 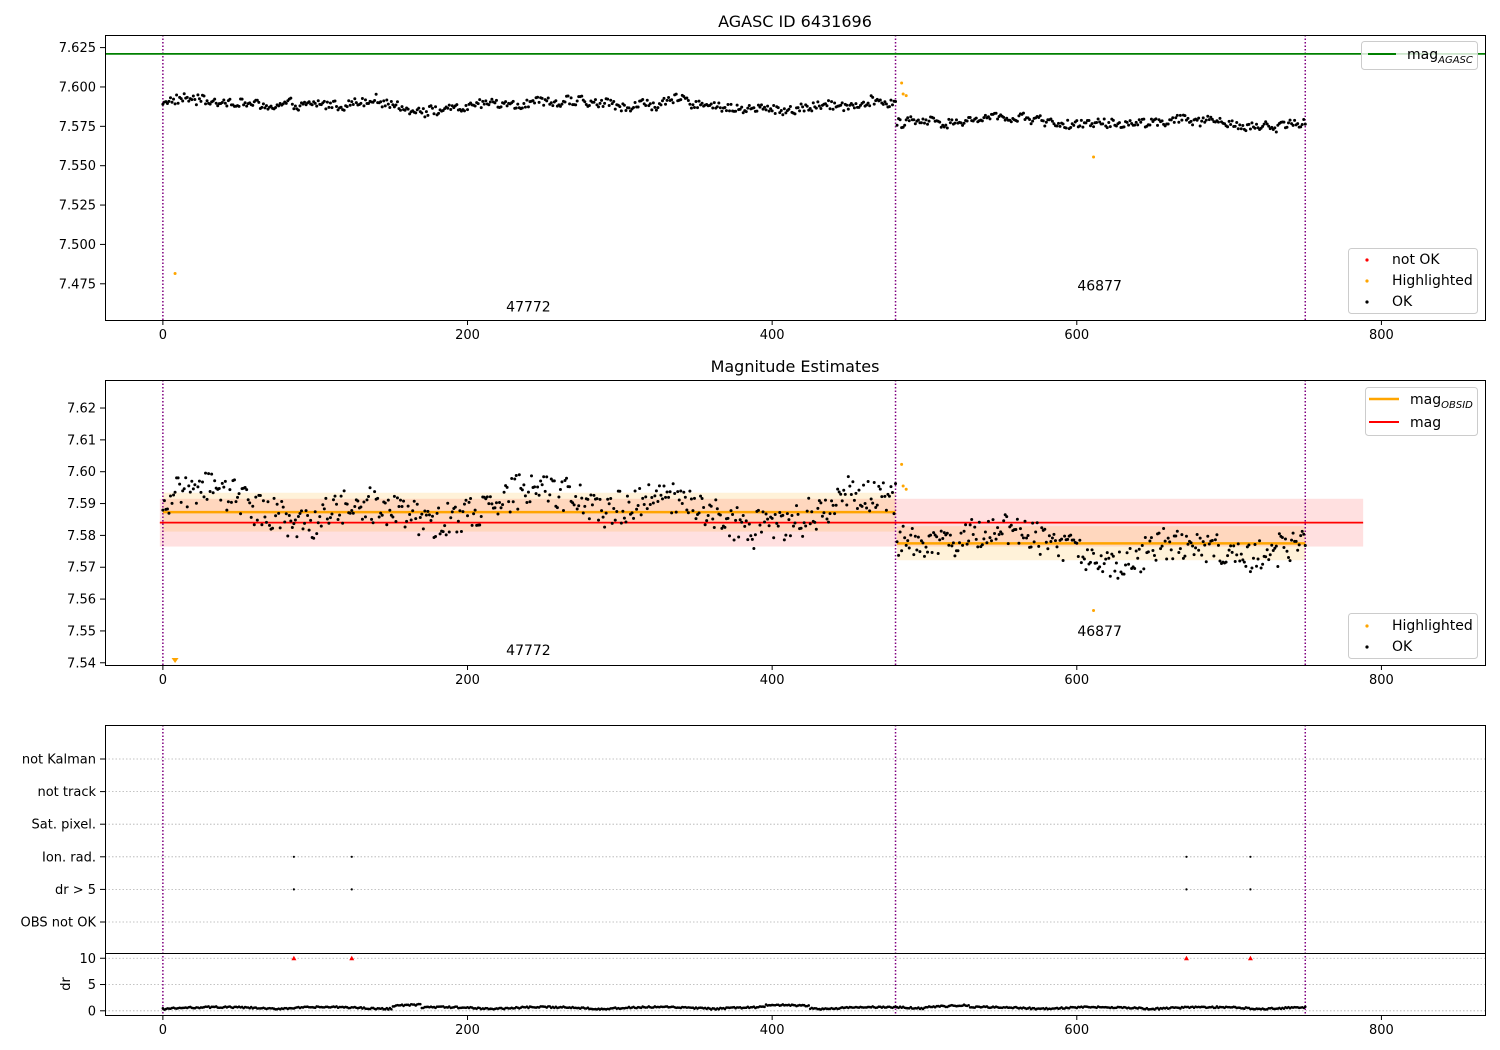 I want to click on p1-legend-agasc: magAGASC, so click(x=1419, y=55).